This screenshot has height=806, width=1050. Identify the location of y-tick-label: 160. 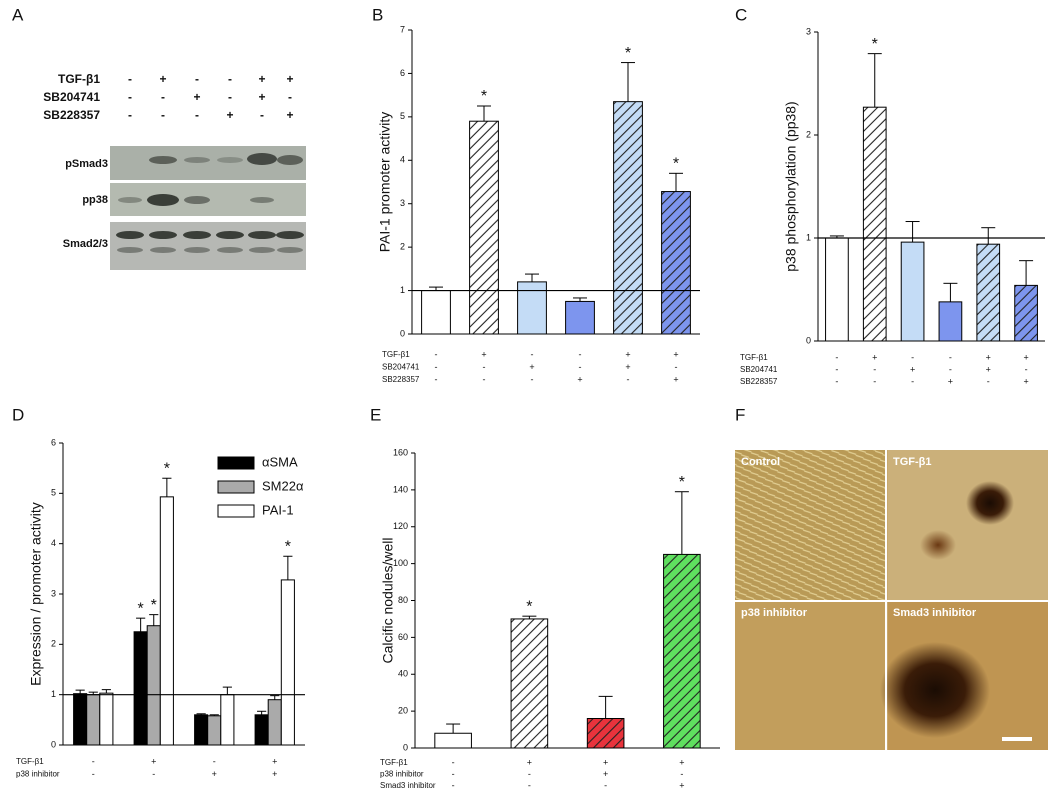
(400, 452).